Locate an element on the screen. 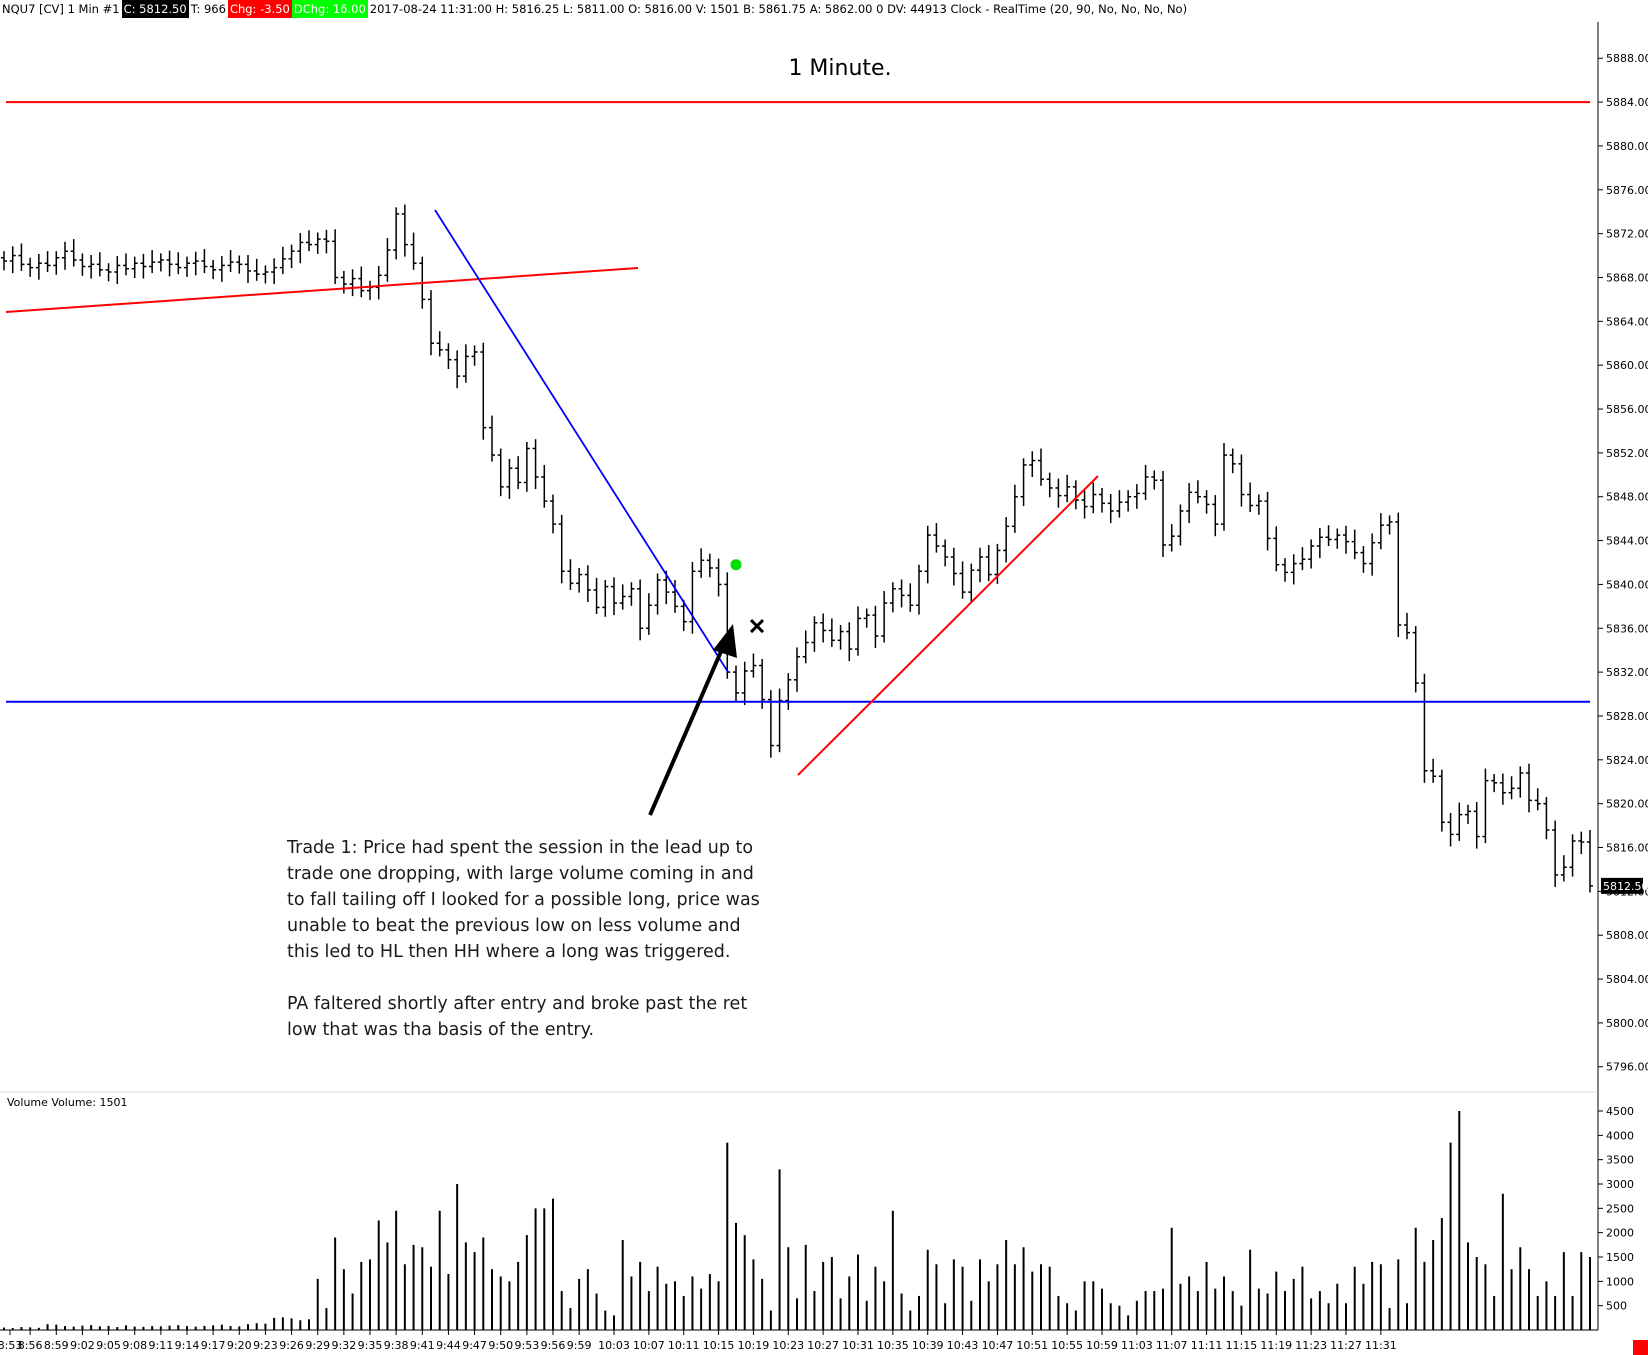  volume-tick-label: 1000 is located at coordinates (1620, 1281).